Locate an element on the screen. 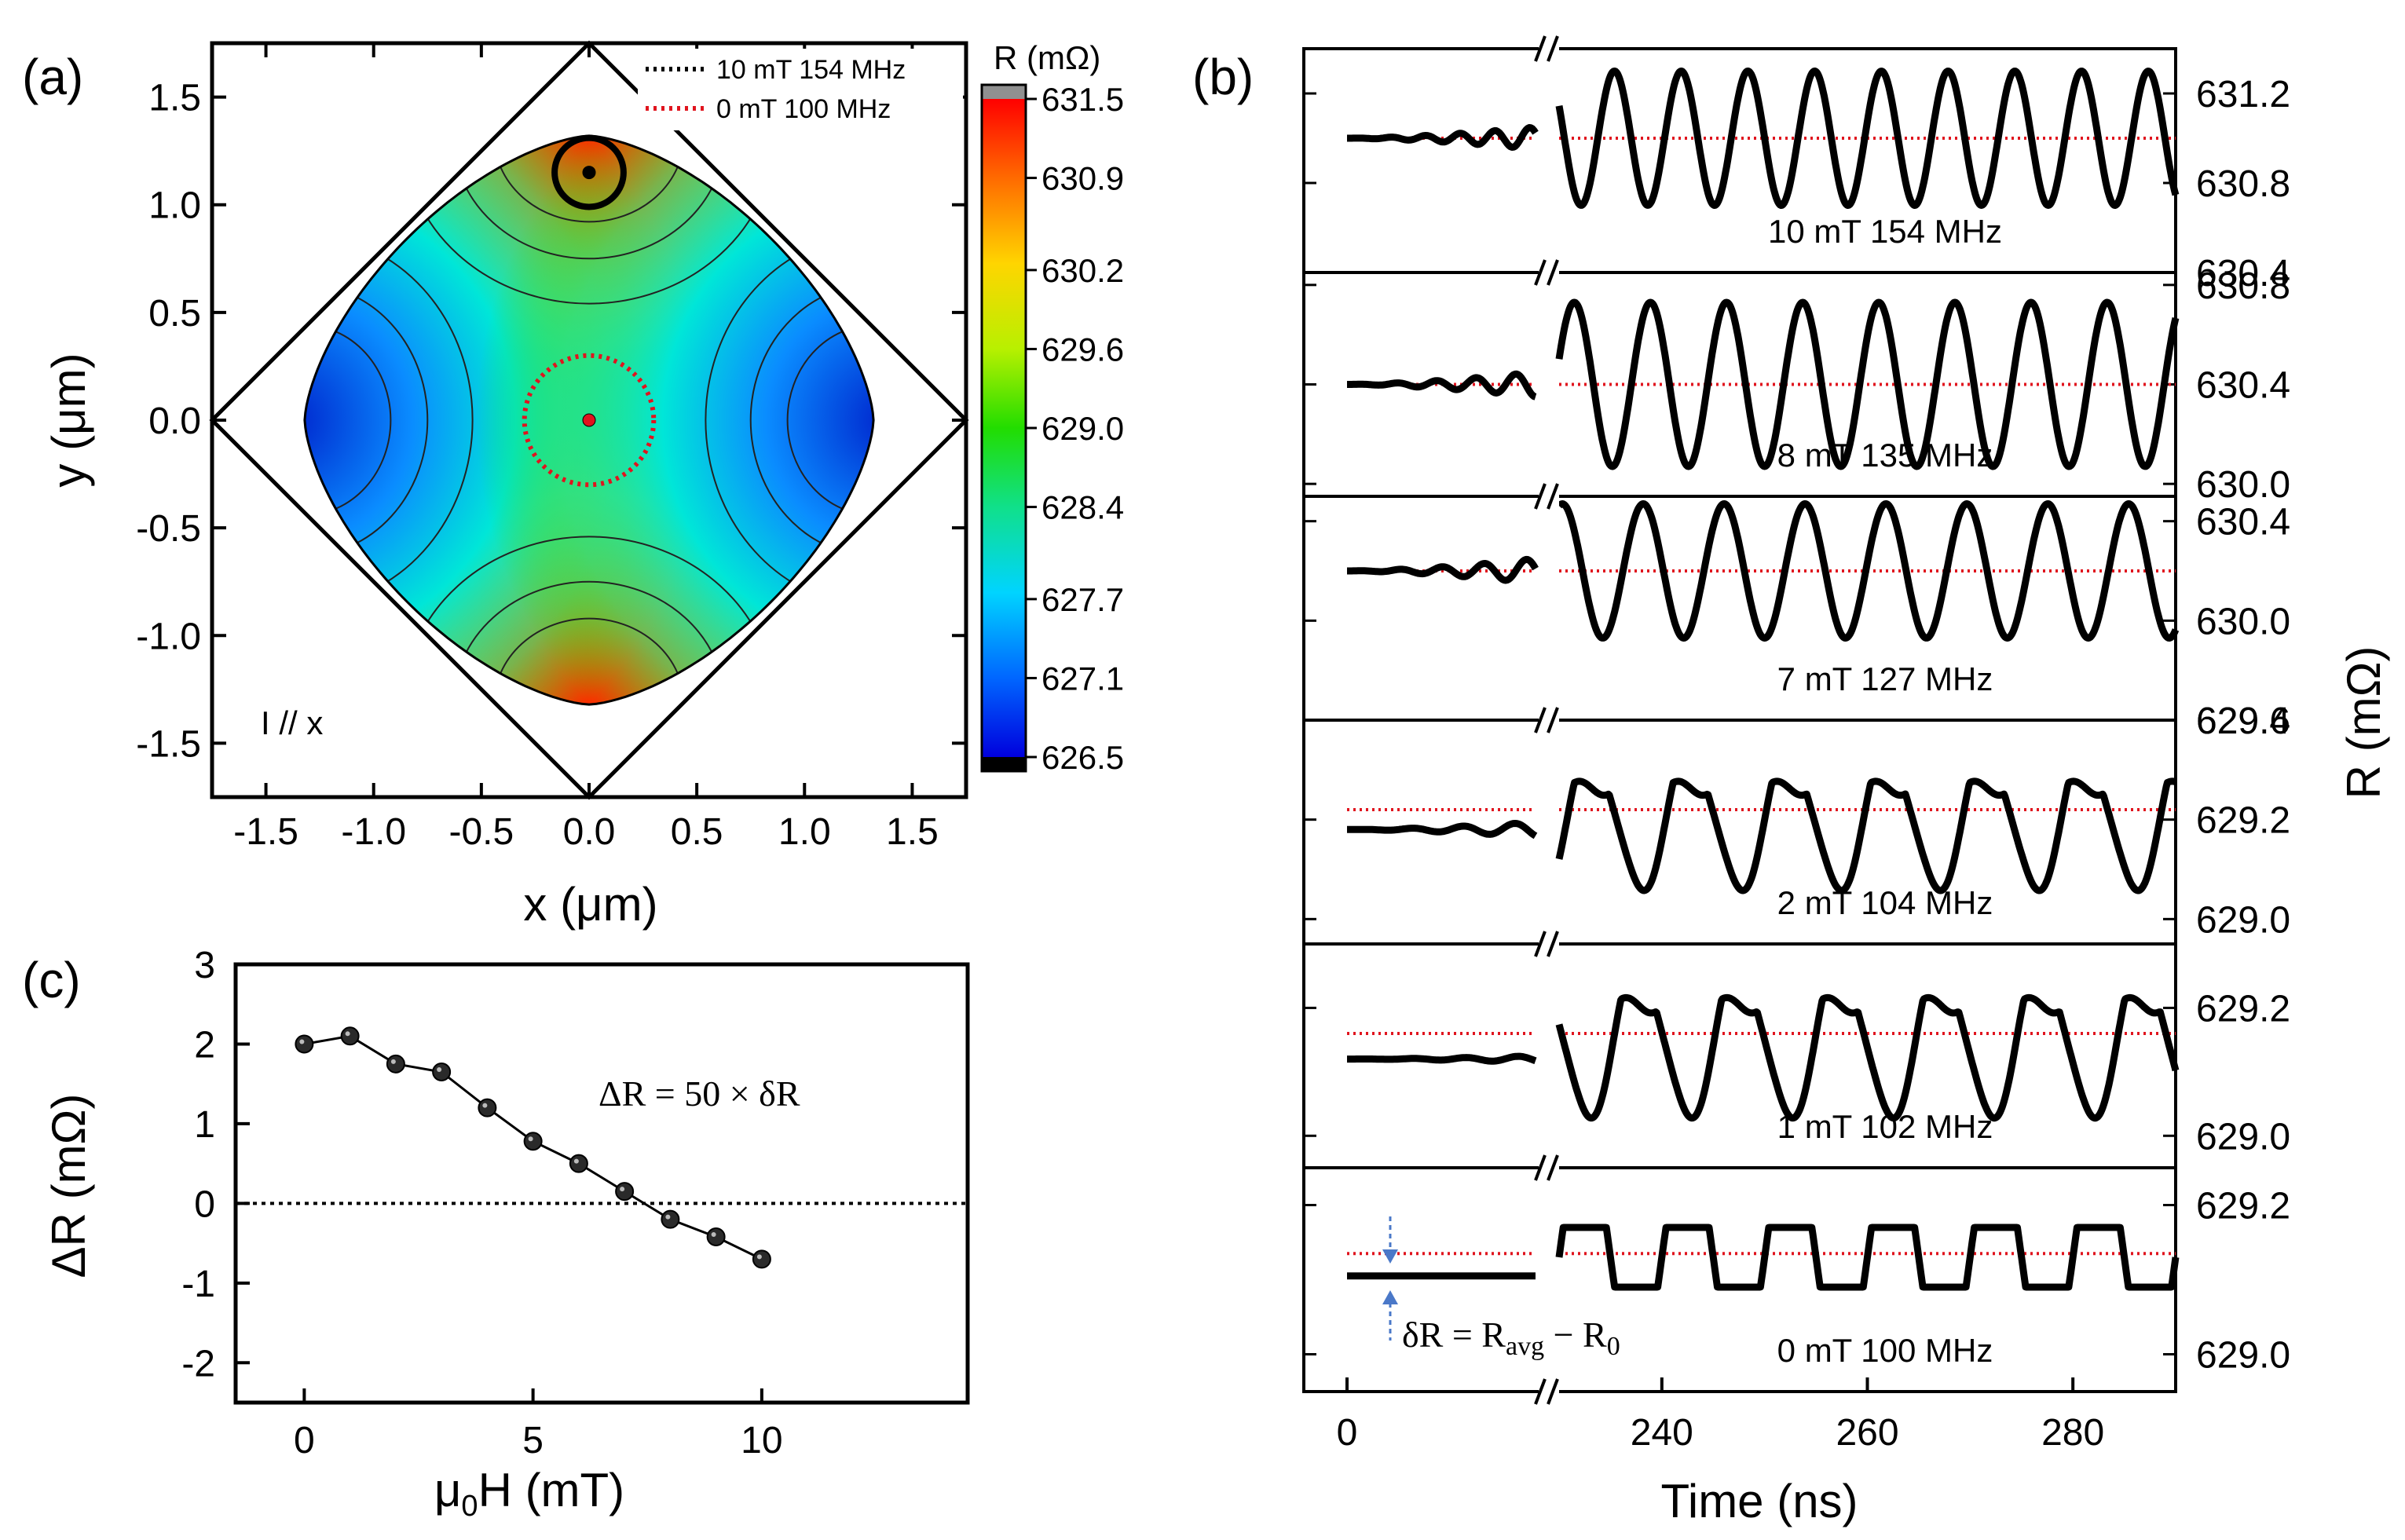 The height and width of the screenshot is (1540, 2405). colorbar-tick-label: 630.2 is located at coordinates (1082, 270).